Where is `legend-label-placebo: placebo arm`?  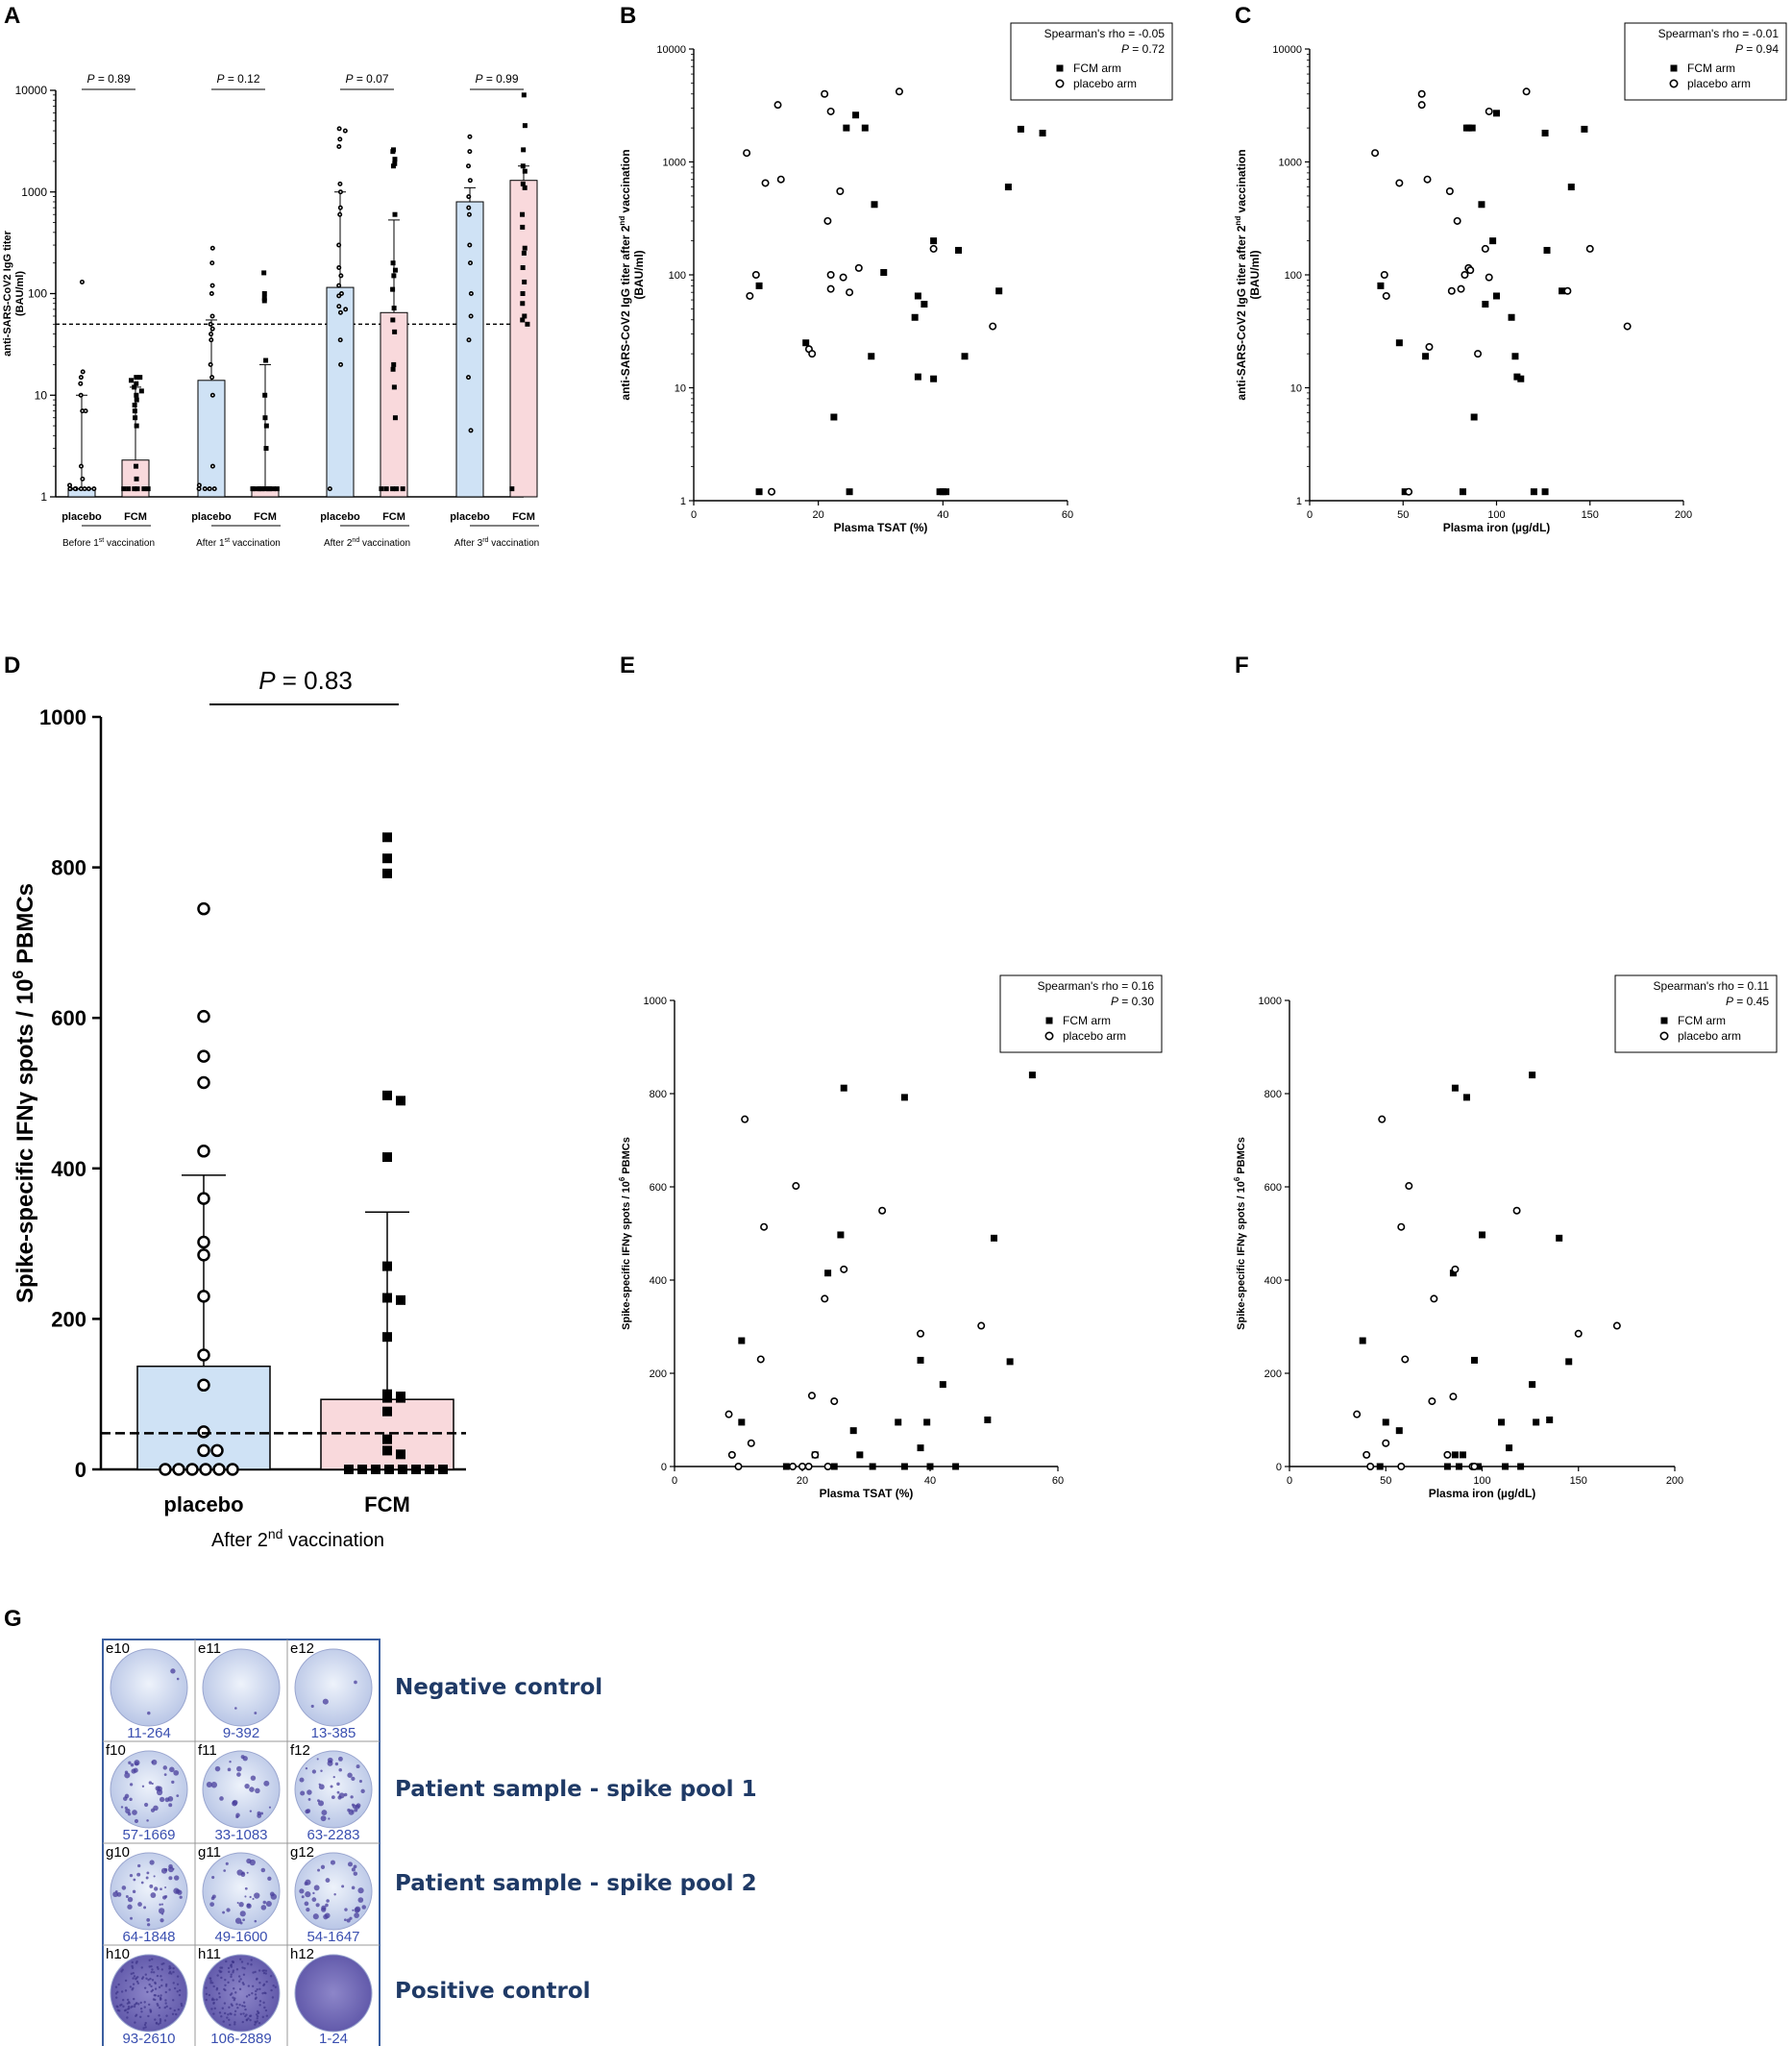 legend-label-placebo: placebo arm is located at coordinates (1719, 84).